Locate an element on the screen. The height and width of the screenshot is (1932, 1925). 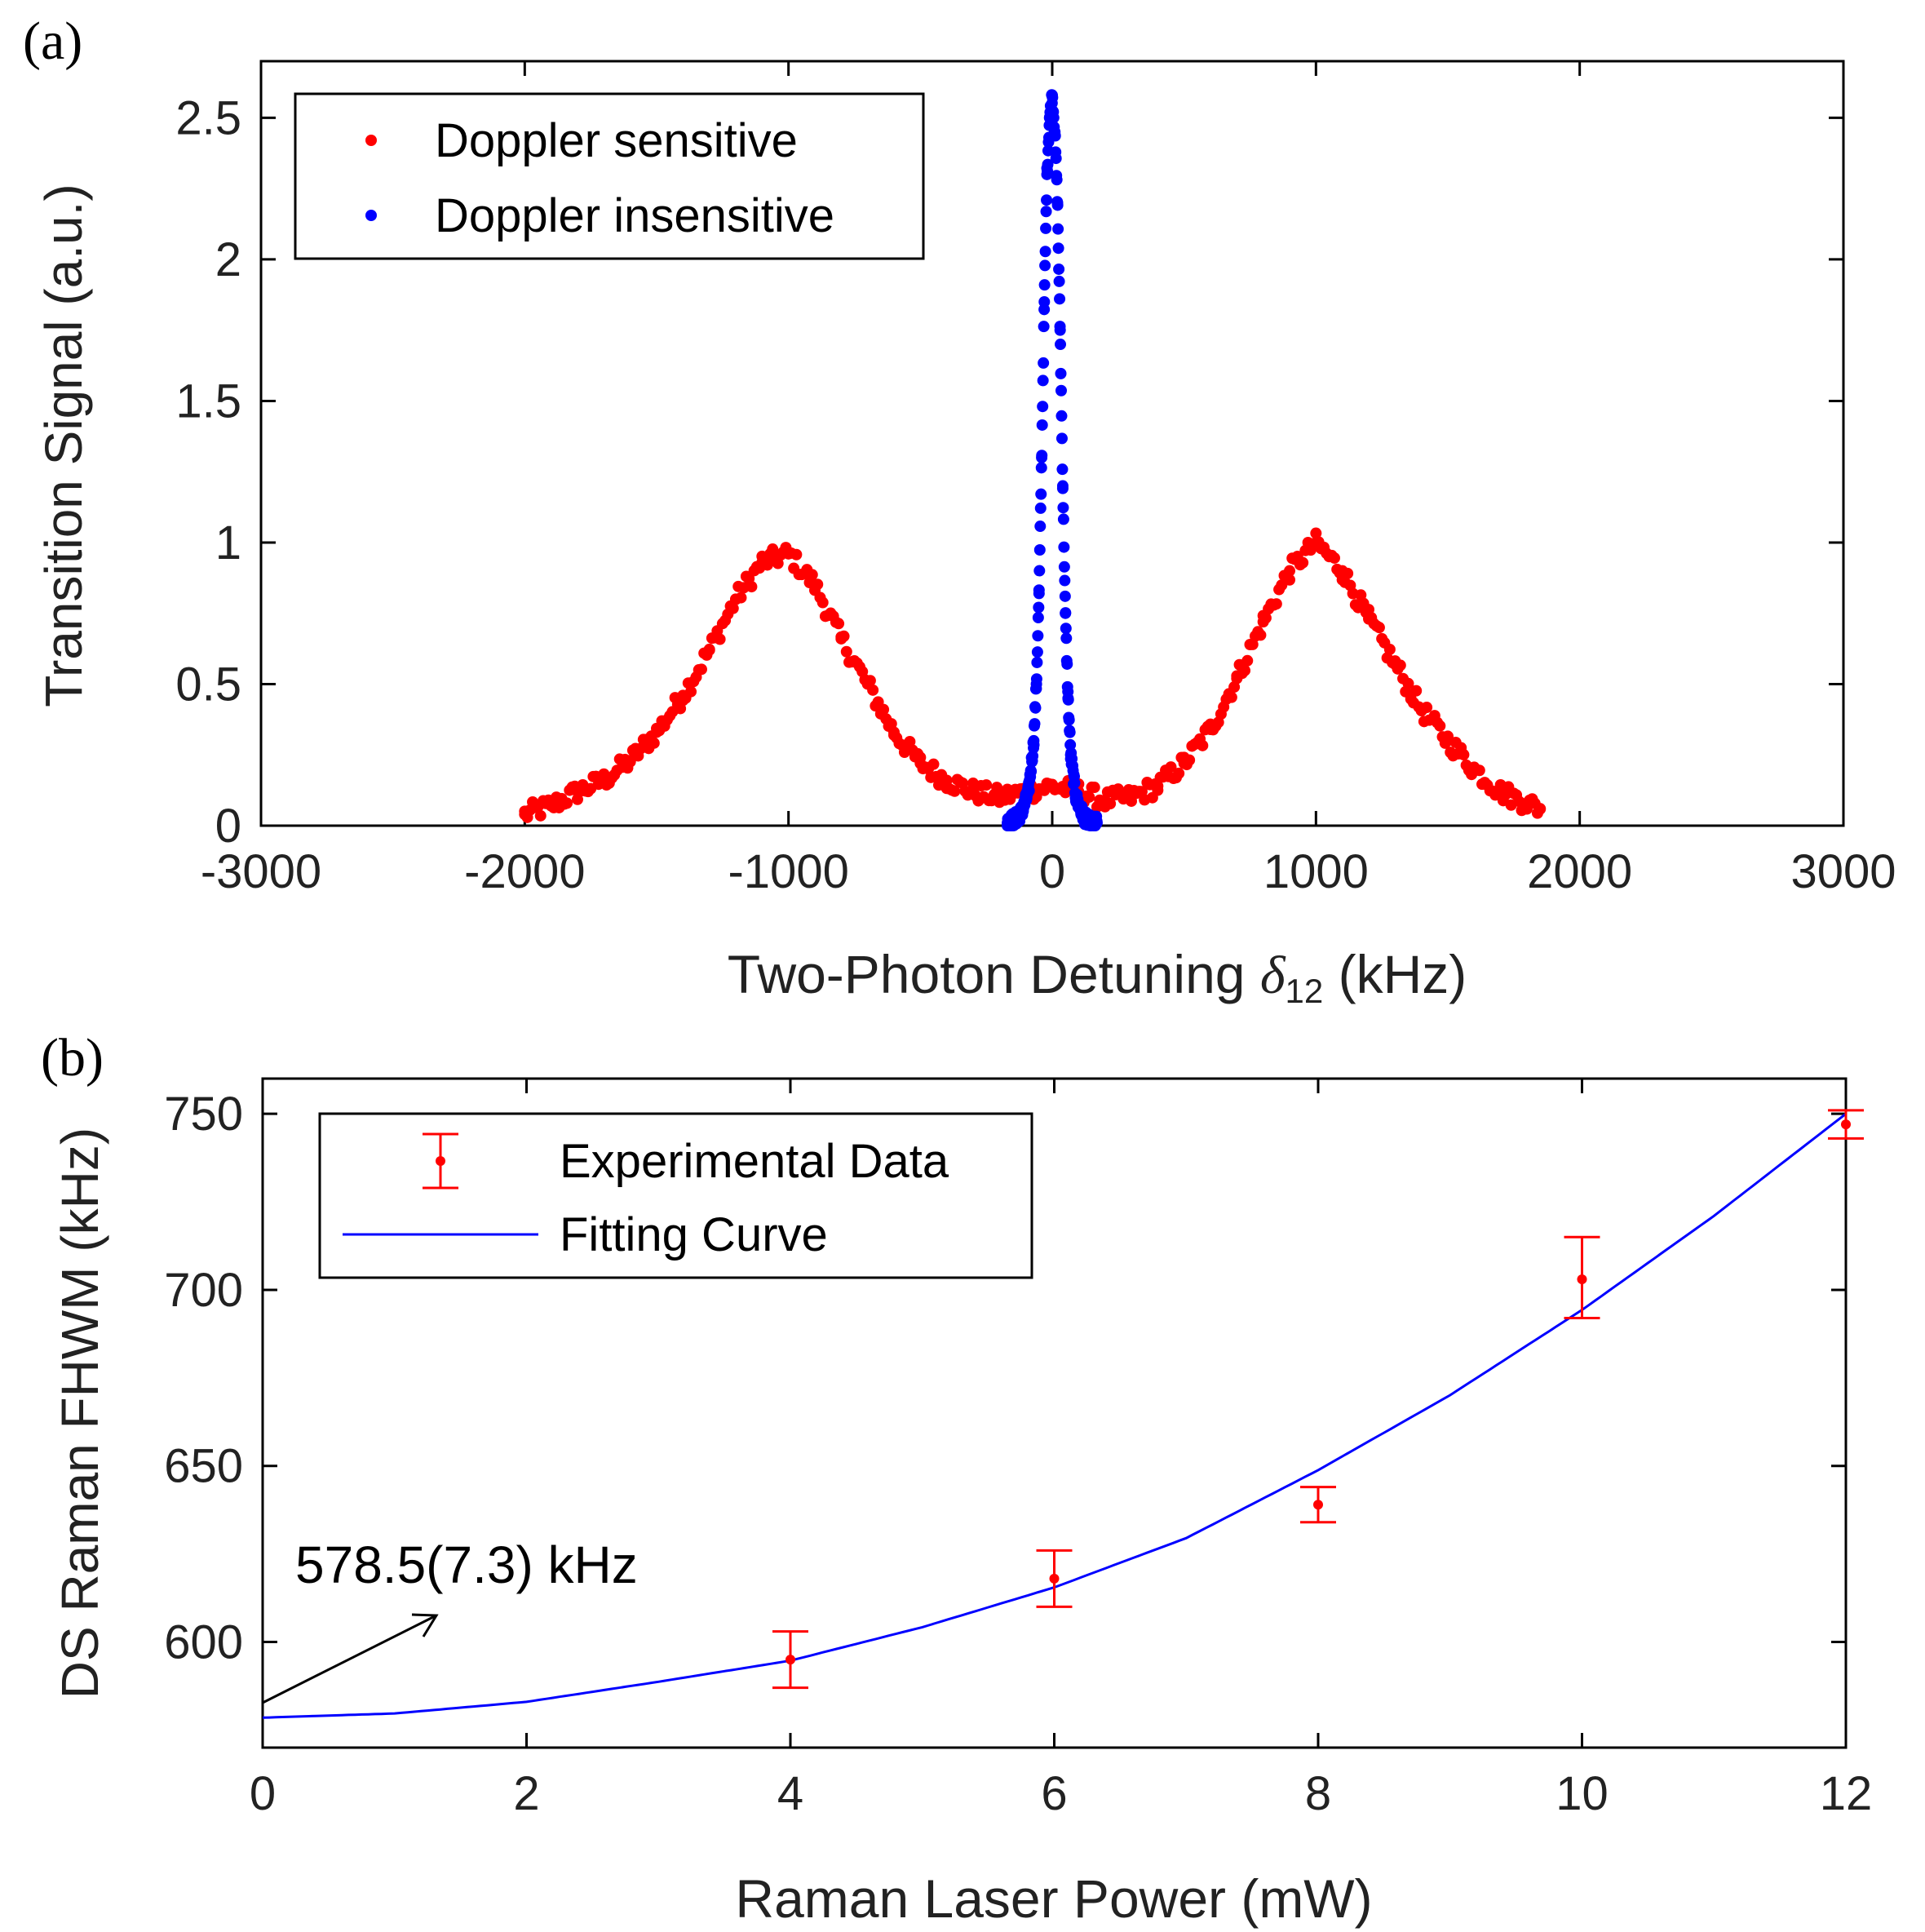
legend-marker-doppler-insensitive is located at coordinates (371, 216).